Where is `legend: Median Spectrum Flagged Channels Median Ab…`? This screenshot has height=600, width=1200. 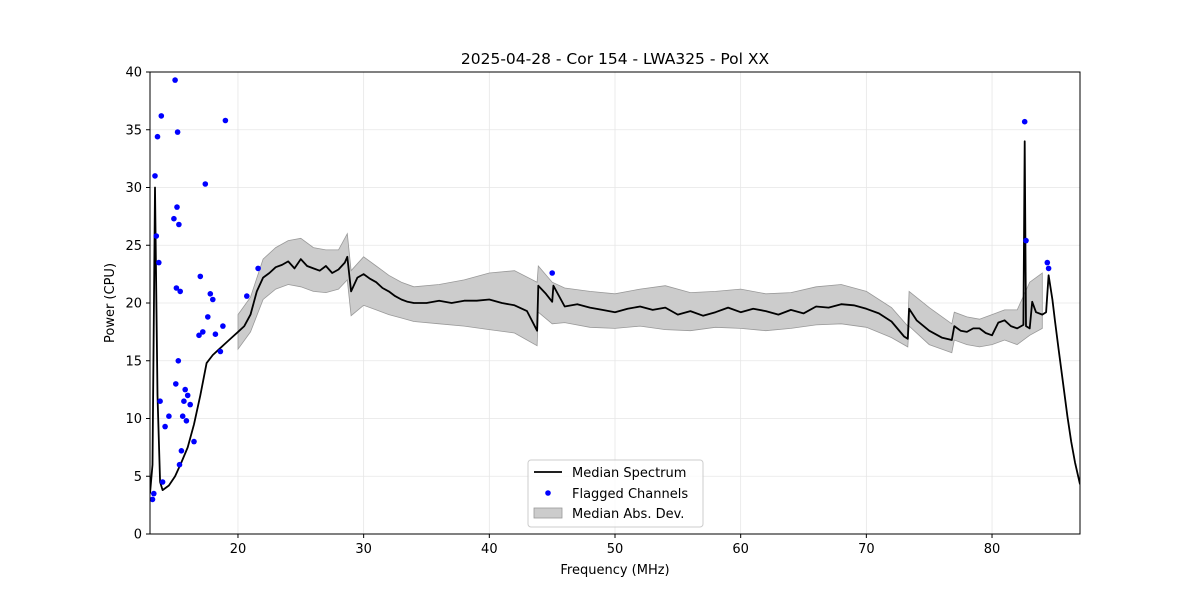
legend: Median Spectrum Flagged Channels Median Ab… is located at coordinates (615, 493).